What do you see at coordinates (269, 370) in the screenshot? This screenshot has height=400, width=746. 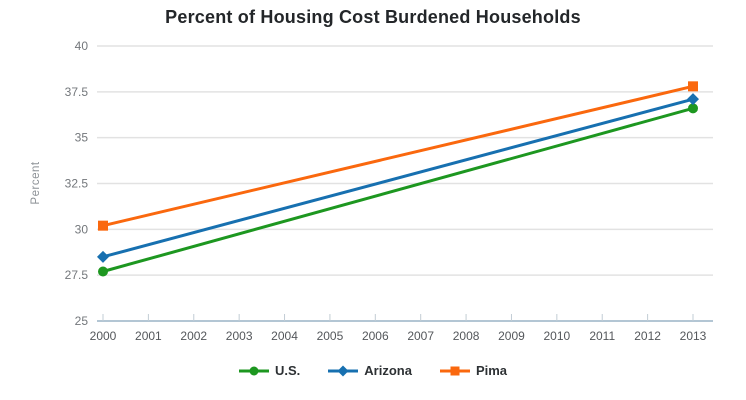 I see `legend-item-us: U.S.` at bounding box center [269, 370].